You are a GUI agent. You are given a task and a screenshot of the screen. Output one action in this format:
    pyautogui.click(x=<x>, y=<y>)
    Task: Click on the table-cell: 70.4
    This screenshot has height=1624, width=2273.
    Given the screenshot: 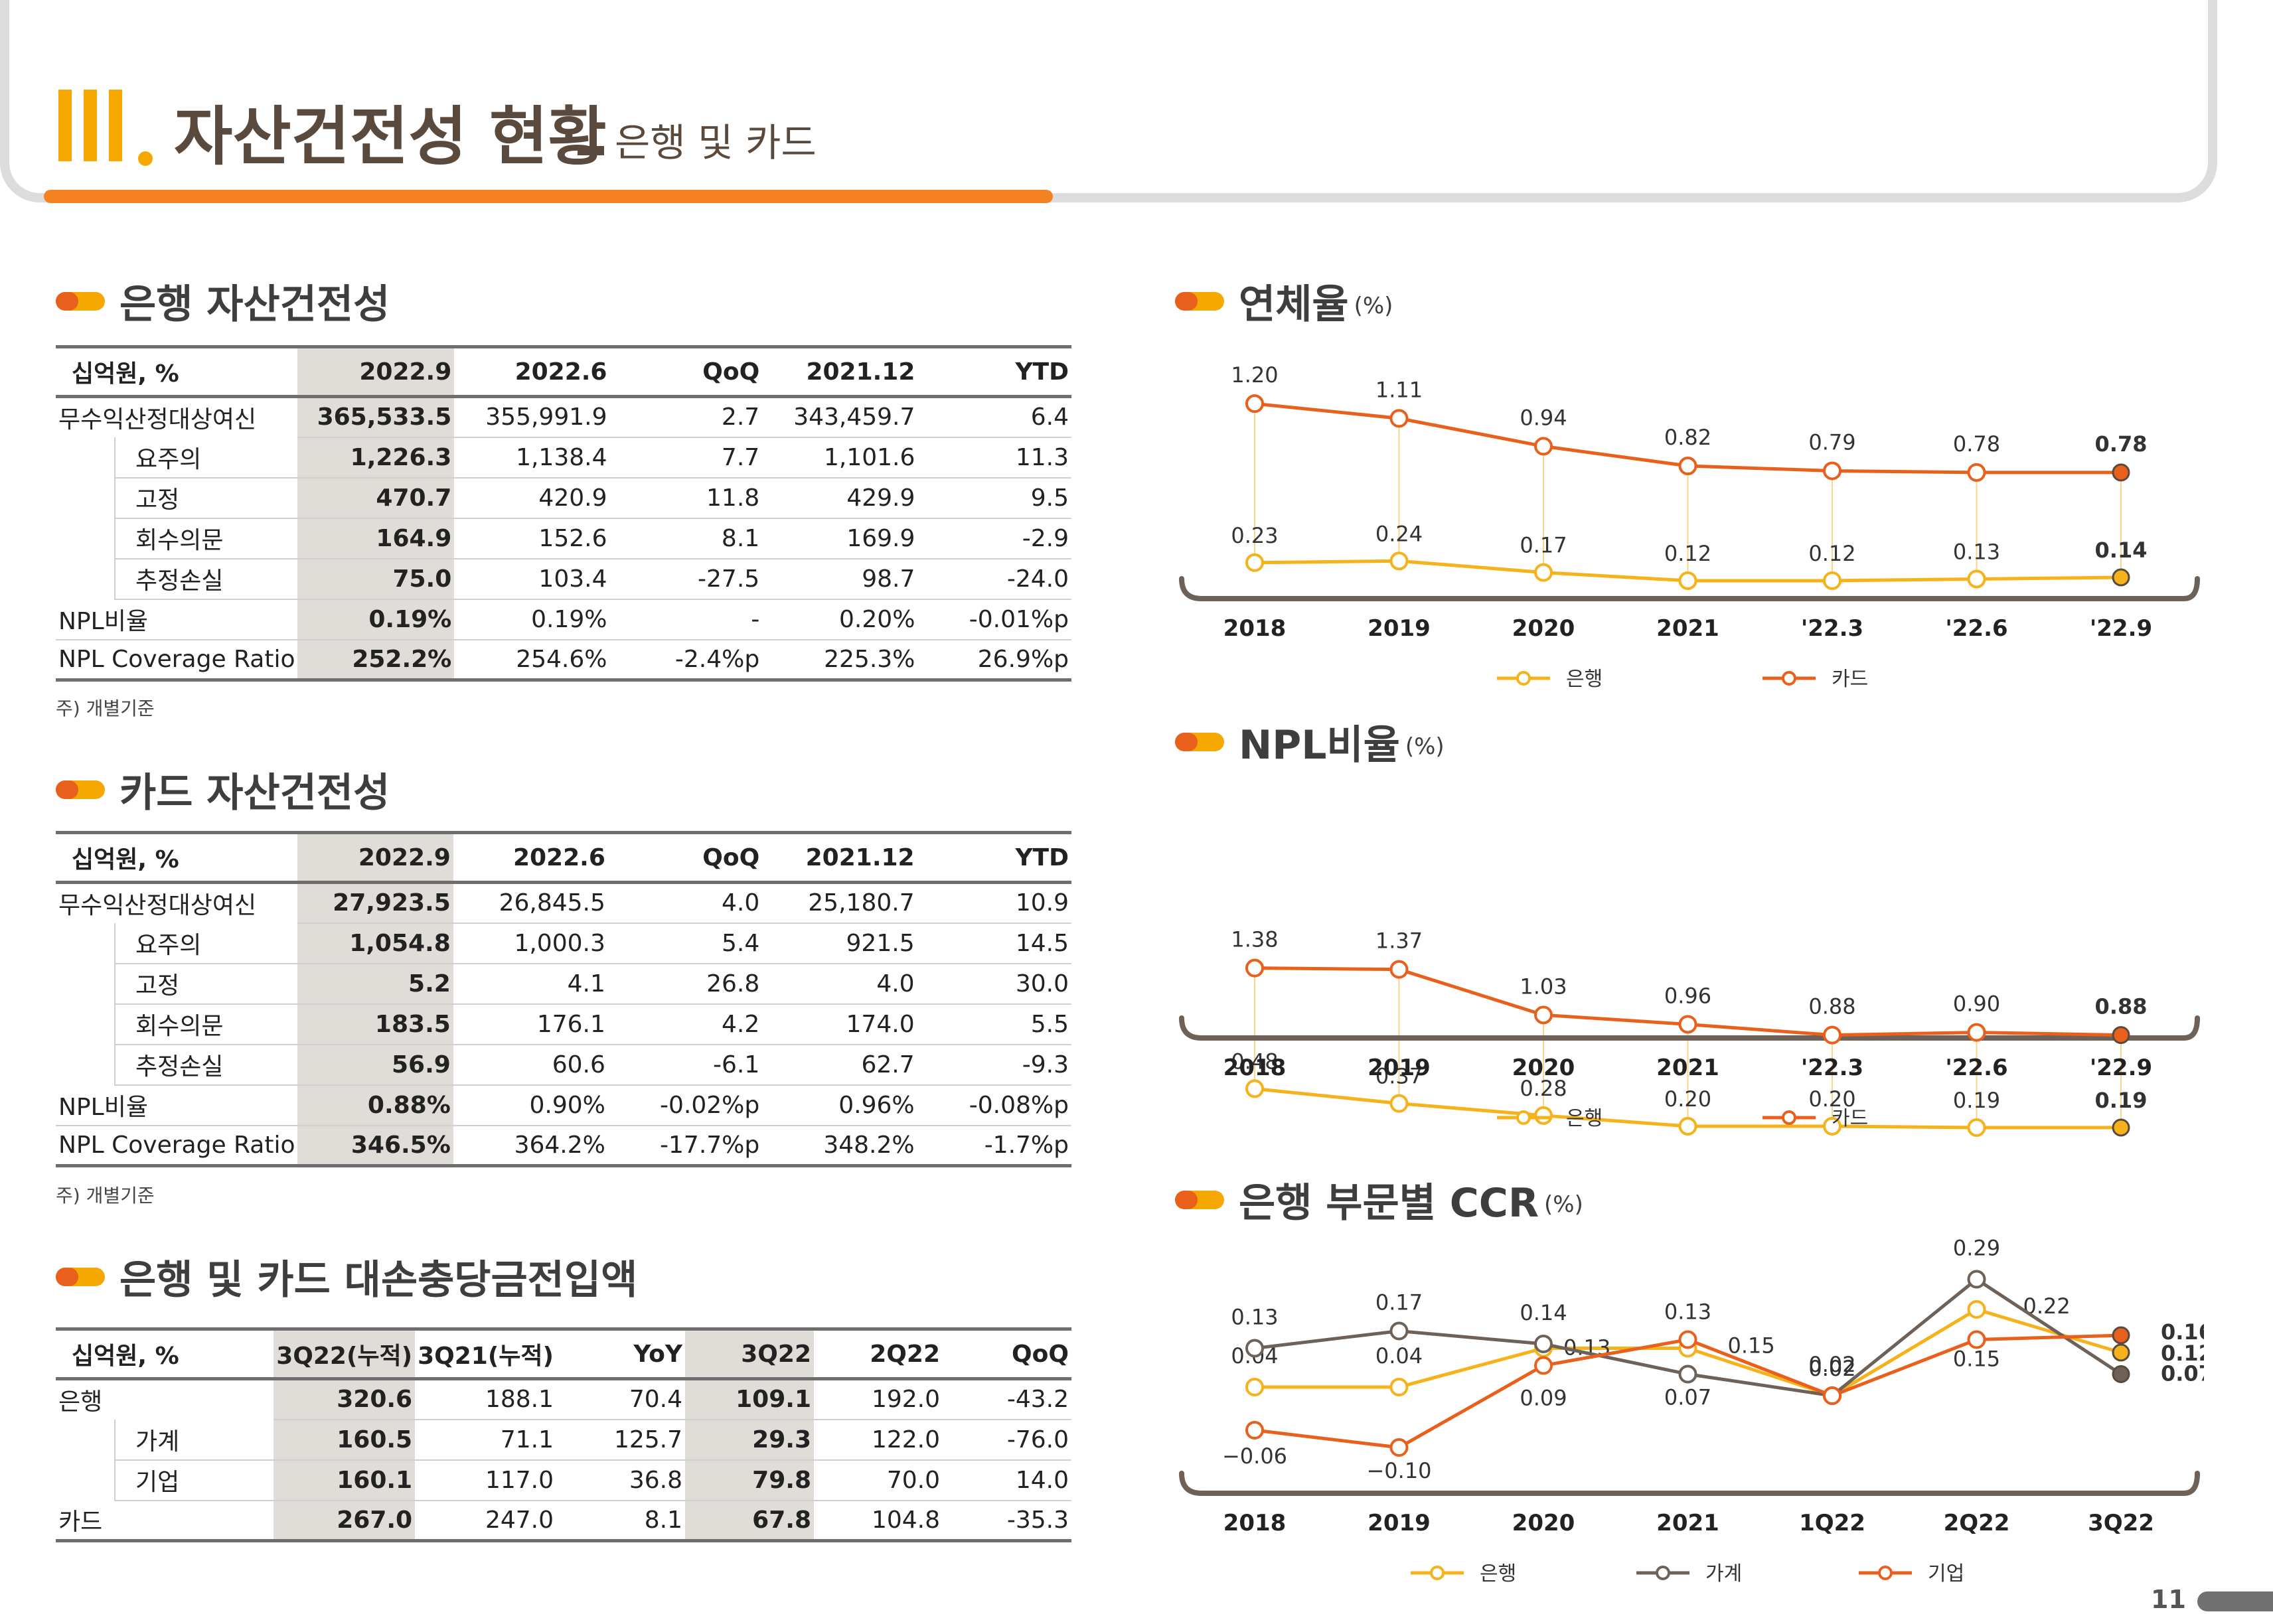 What is the action you would take?
    pyautogui.click(x=620, y=1399)
    